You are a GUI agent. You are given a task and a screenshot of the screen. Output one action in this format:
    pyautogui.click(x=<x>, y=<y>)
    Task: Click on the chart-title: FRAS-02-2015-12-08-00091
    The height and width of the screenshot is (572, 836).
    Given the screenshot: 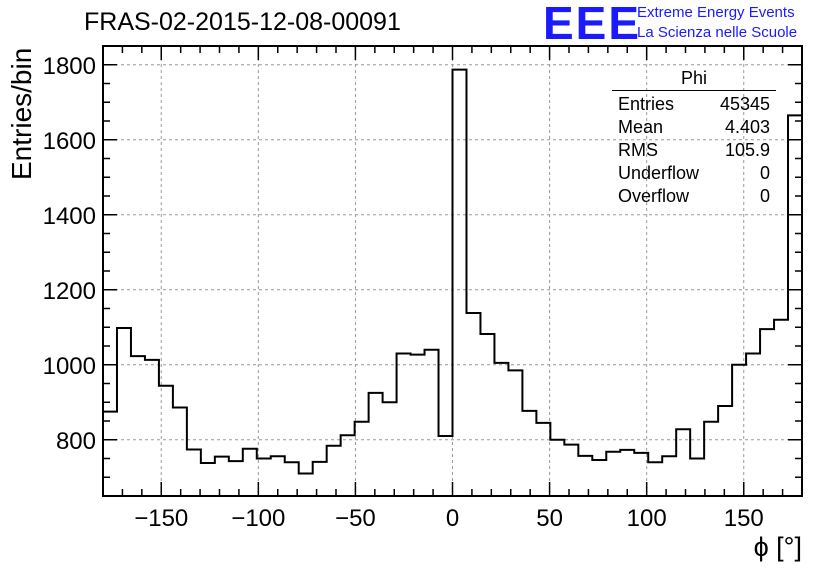 What is the action you would take?
    pyautogui.click(x=242, y=22)
    